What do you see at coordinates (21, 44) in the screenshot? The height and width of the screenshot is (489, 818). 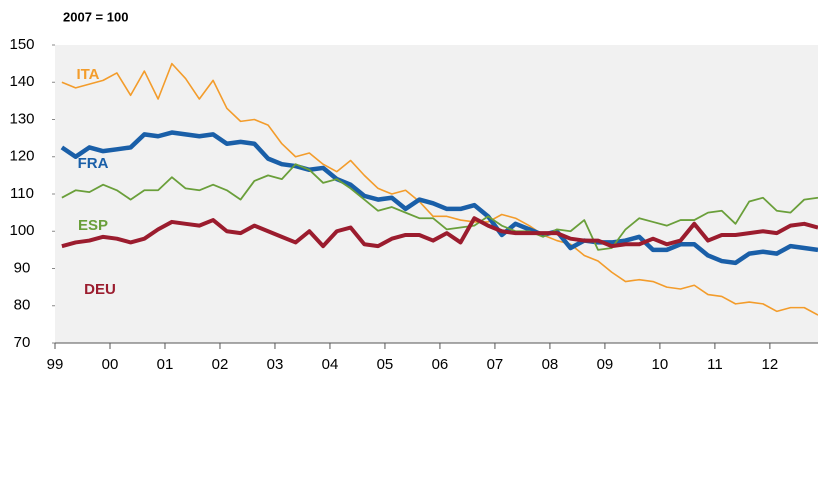 I see `y-tick-label: 150` at bounding box center [21, 44].